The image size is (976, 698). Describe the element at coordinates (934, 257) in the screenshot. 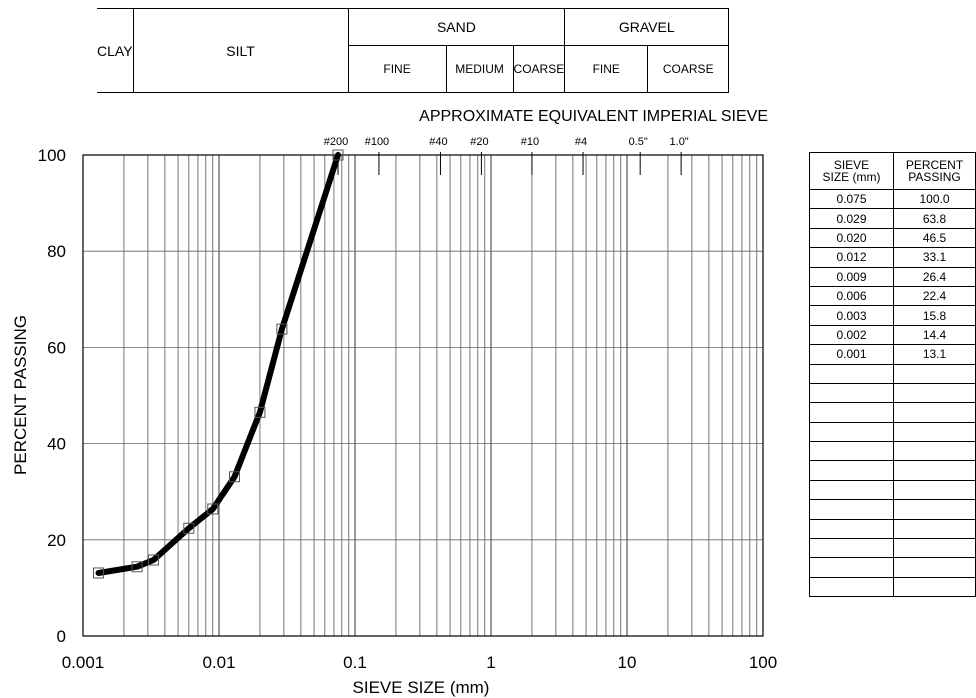

I see `percent-passing-cell: 33.1` at that location.